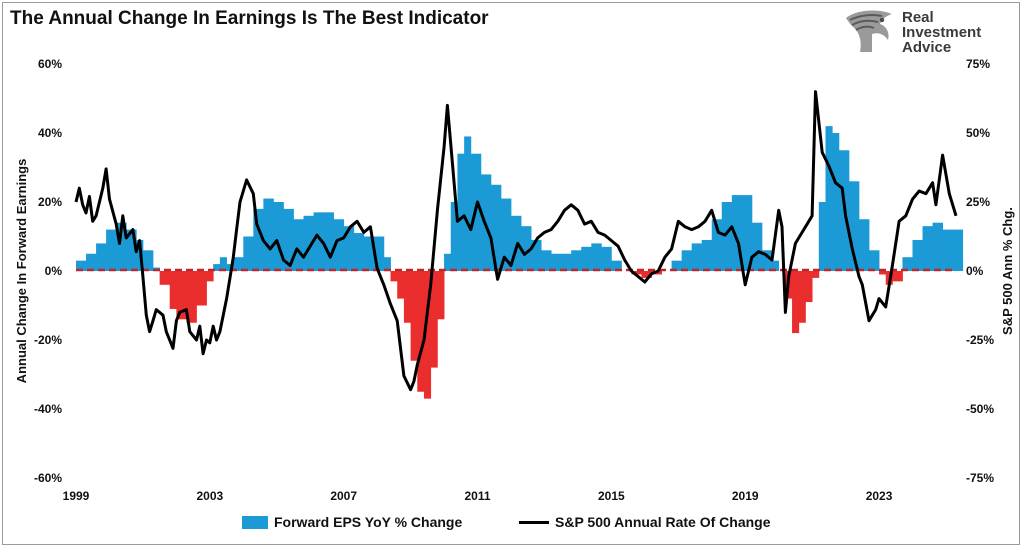 The image size is (1024, 549). What do you see at coordinates (76, 496) in the screenshot?
I see `x-tick-label: 1999` at bounding box center [76, 496].